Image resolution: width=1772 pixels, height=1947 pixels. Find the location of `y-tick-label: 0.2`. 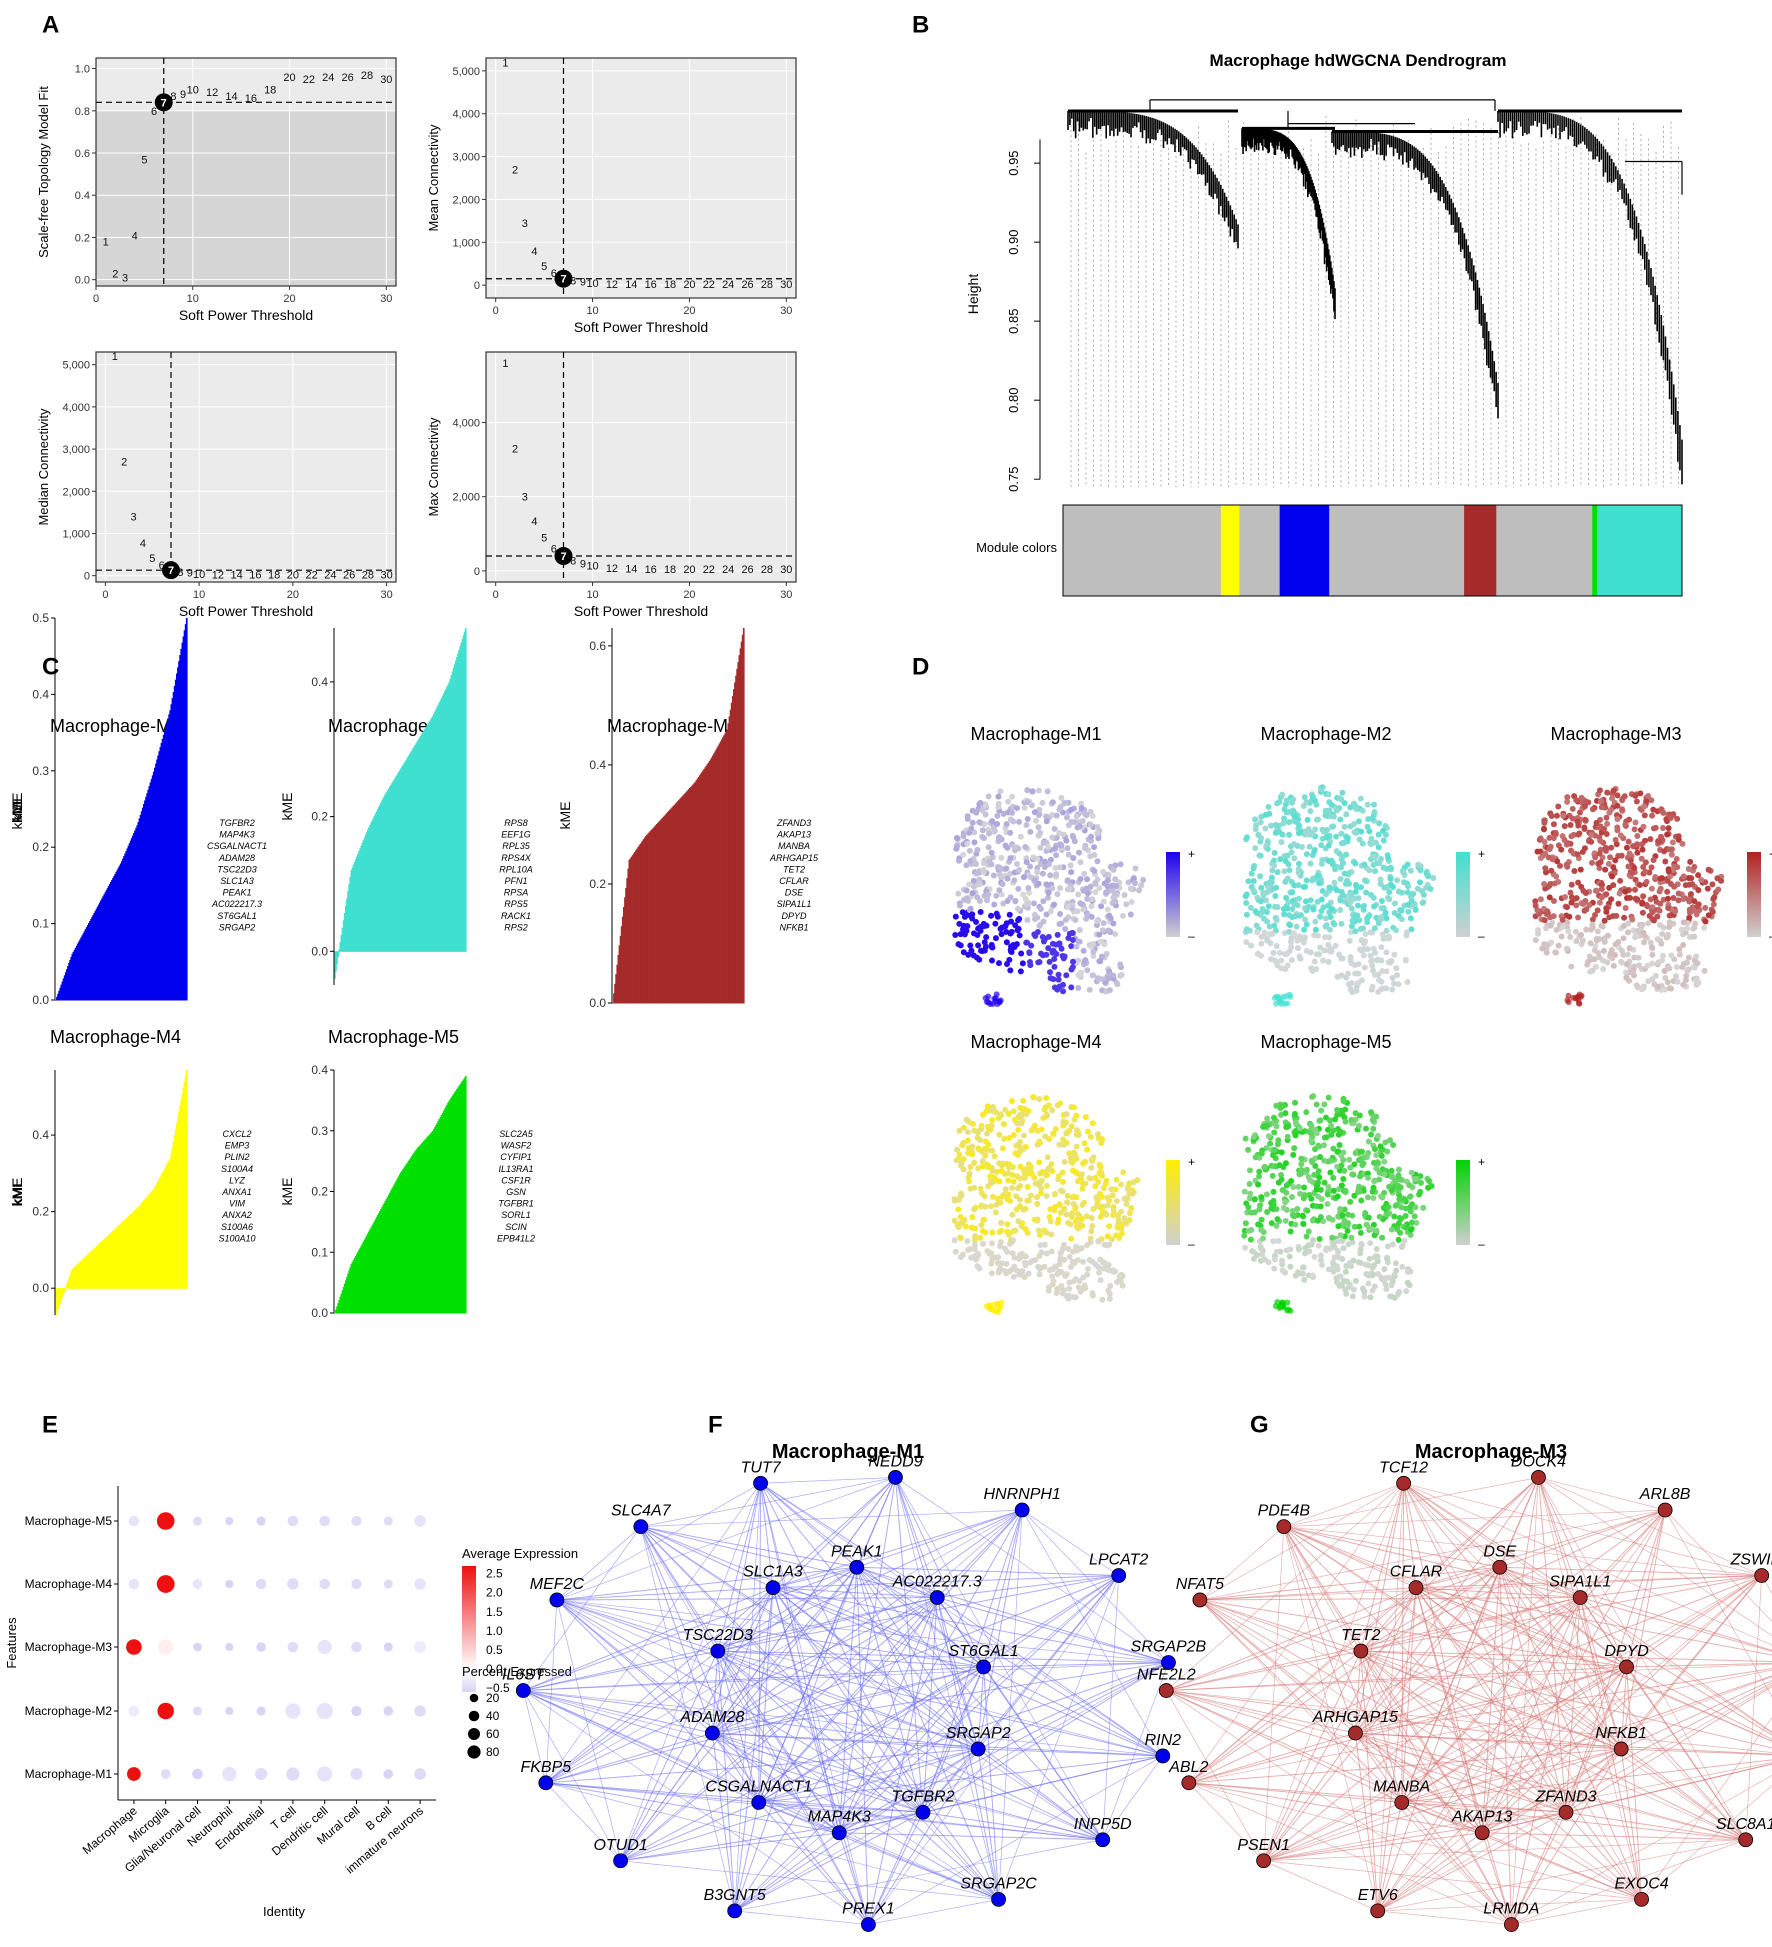

y-tick-label: 0.2 is located at coordinates (319, 1192).